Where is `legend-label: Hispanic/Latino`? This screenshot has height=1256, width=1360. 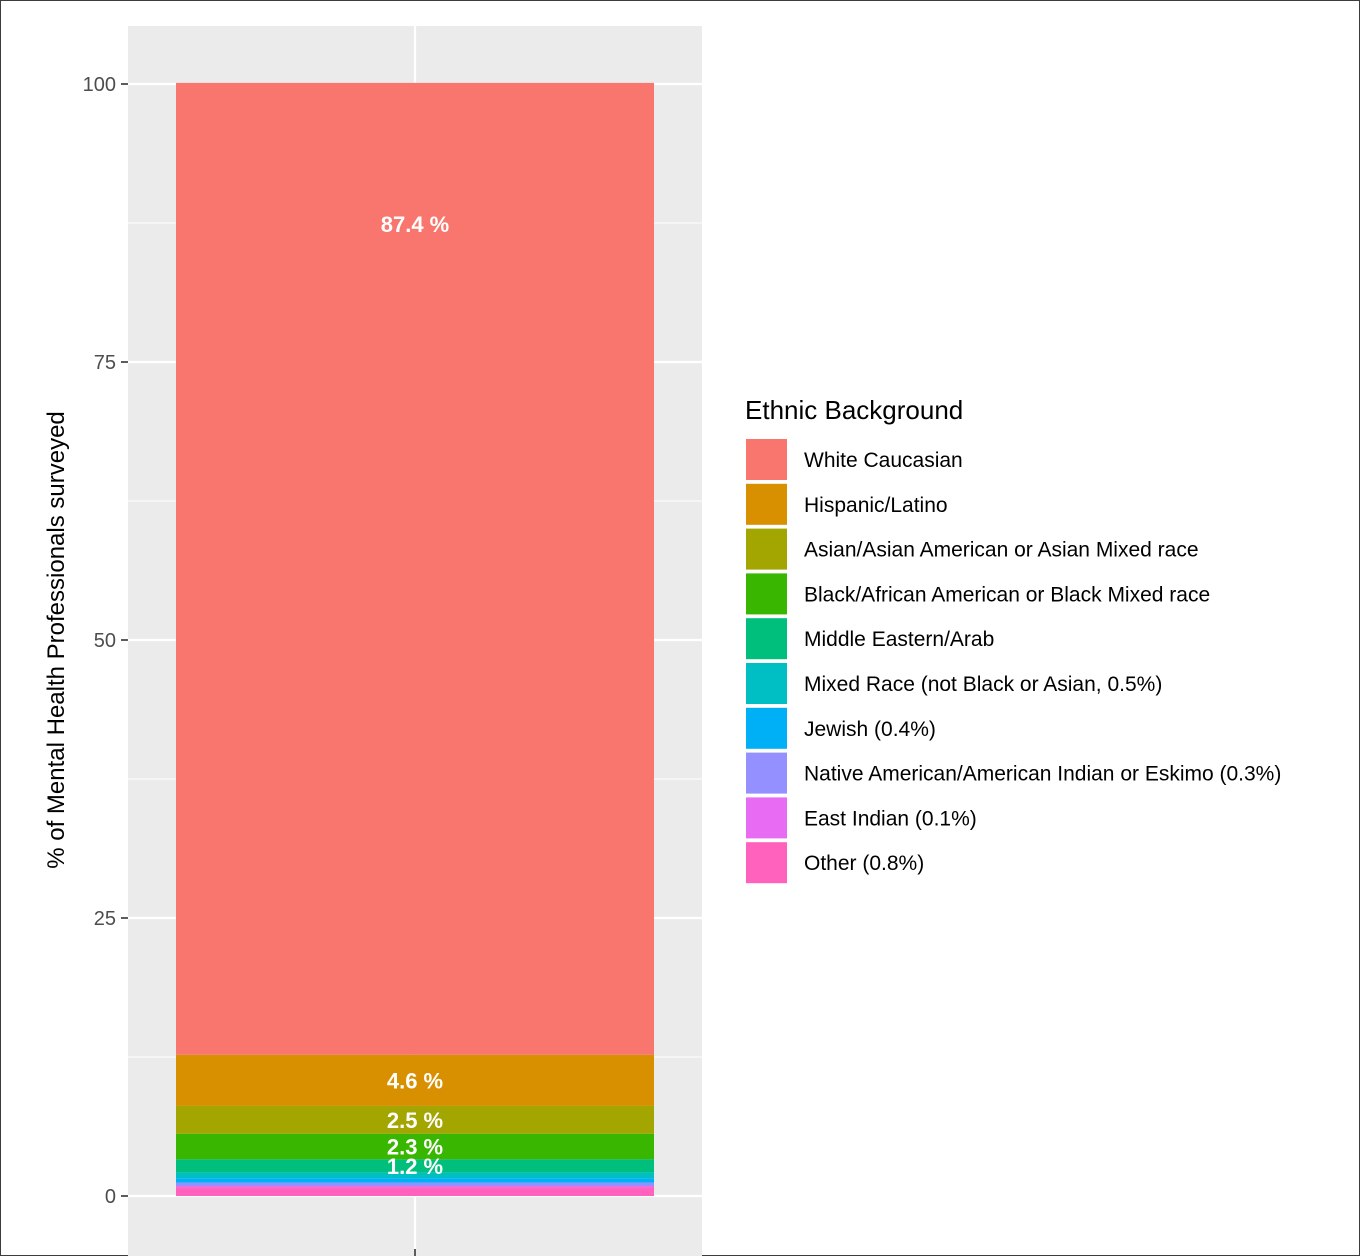
legend-label: Hispanic/Latino is located at coordinates (876, 505).